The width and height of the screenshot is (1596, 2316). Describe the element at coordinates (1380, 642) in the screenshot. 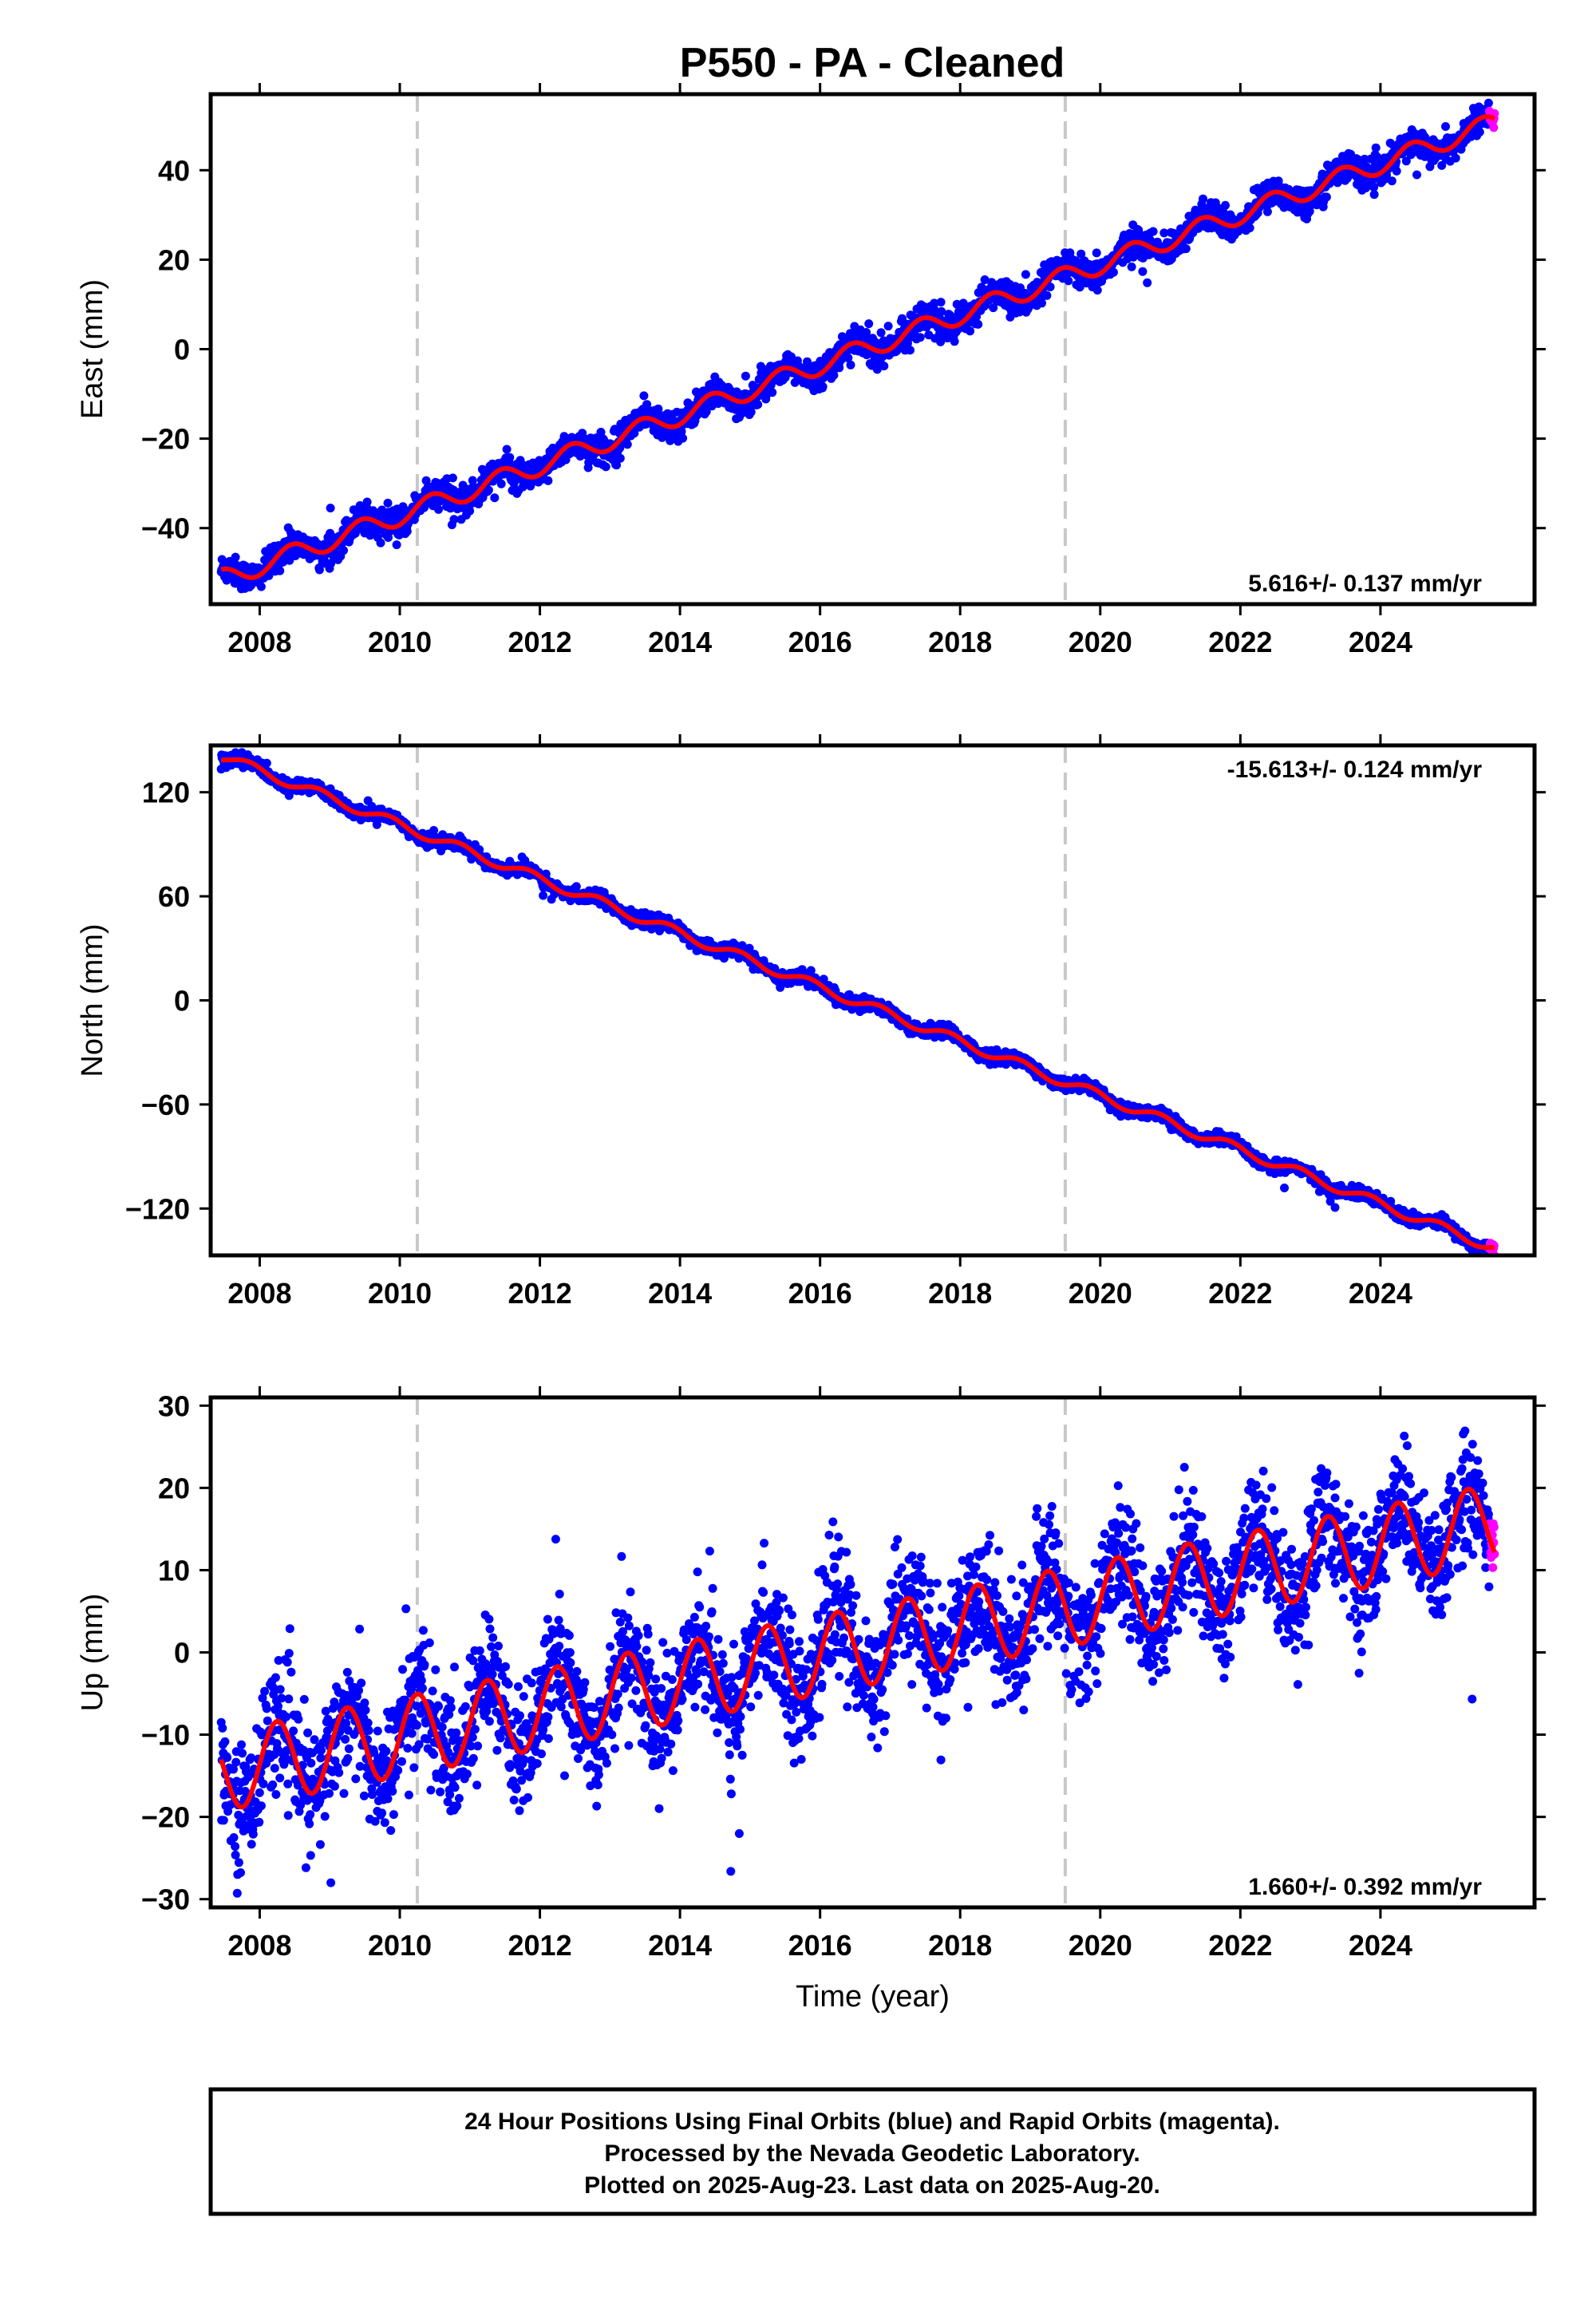

I see `x-tick-label: 2024` at that location.